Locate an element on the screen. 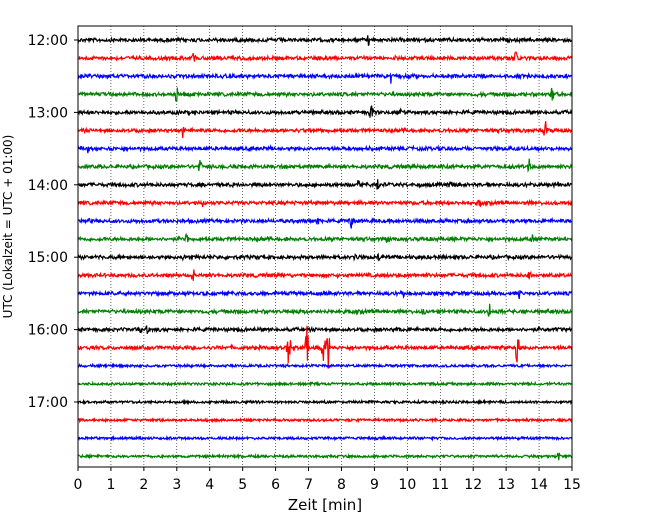 The width and height of the screenshot is (650, 520). x-tick-label: 11 is located at coordinates (440, 485).